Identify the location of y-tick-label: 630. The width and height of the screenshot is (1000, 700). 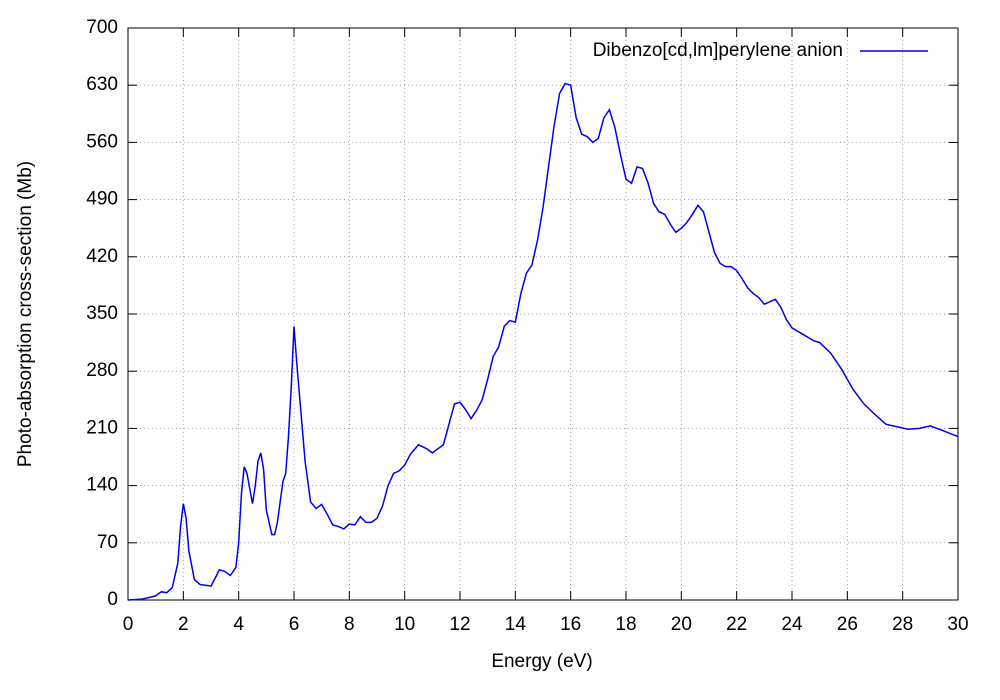
(102, 84).